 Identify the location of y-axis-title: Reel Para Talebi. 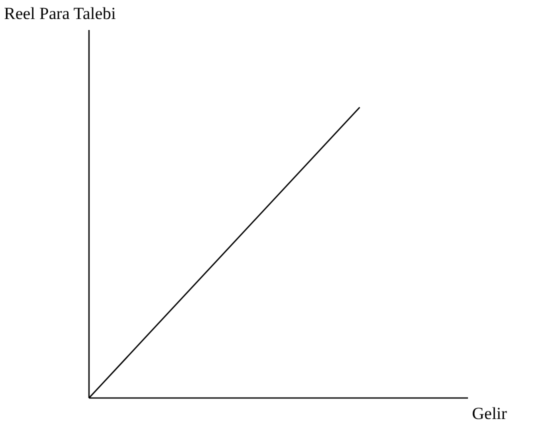
(60, 14).